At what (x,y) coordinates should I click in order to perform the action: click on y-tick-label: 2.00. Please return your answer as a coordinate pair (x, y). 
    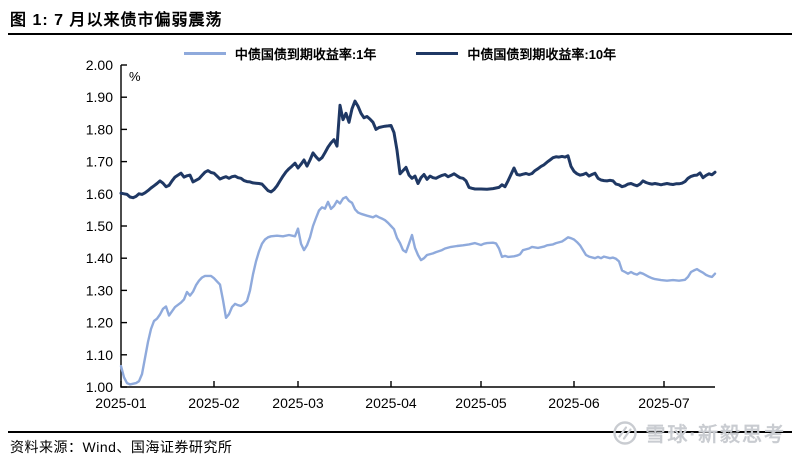
    Looking at the image, I should click on (99, 65).